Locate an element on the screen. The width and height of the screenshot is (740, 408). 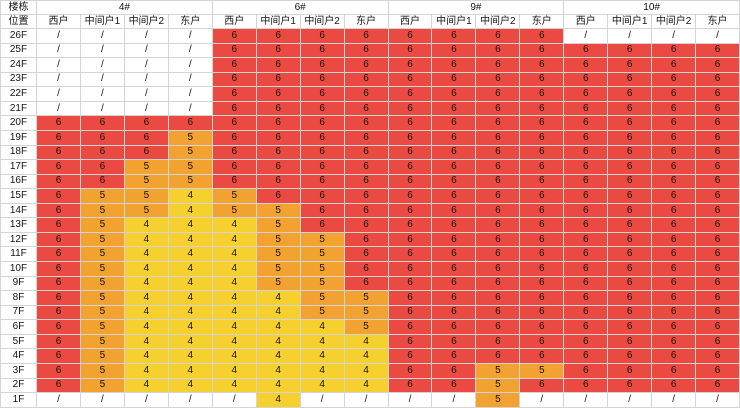
column-header: 中间户1 is located at coordinates (630, 21).